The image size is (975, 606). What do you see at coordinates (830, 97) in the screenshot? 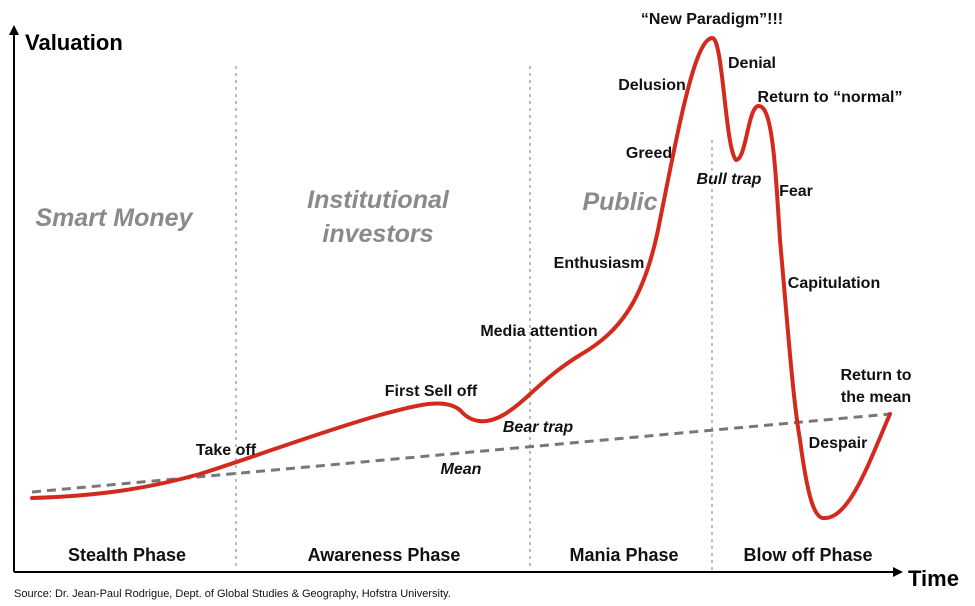
I see `return-to-normal-label: Return to “normal”` at bounding box center [830, 97].